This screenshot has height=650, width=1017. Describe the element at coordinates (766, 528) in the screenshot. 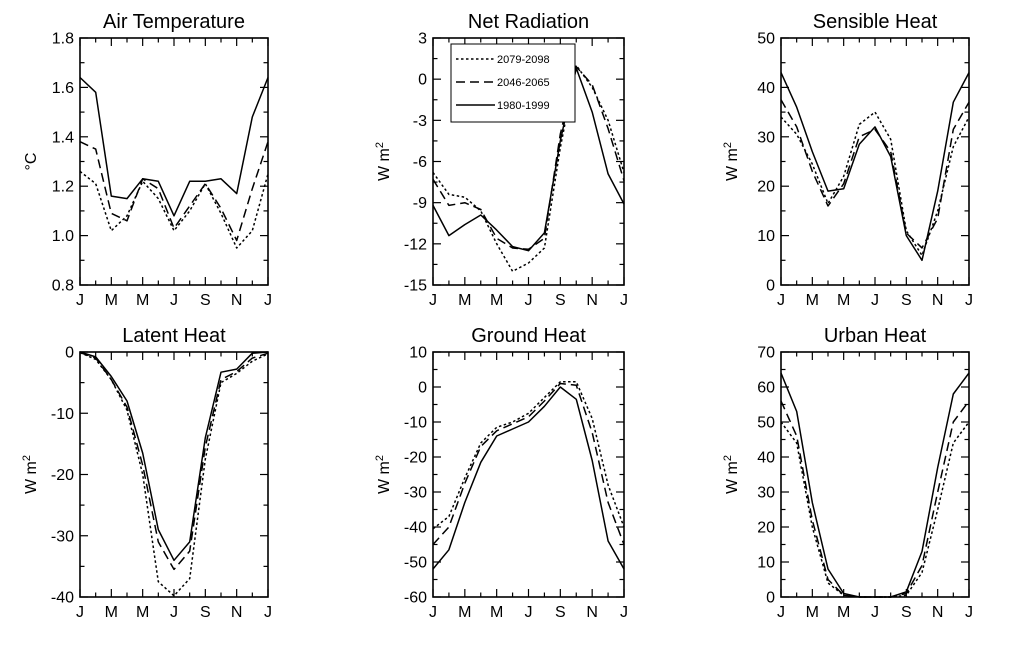

I see `y-tick-label: 20` at that location.